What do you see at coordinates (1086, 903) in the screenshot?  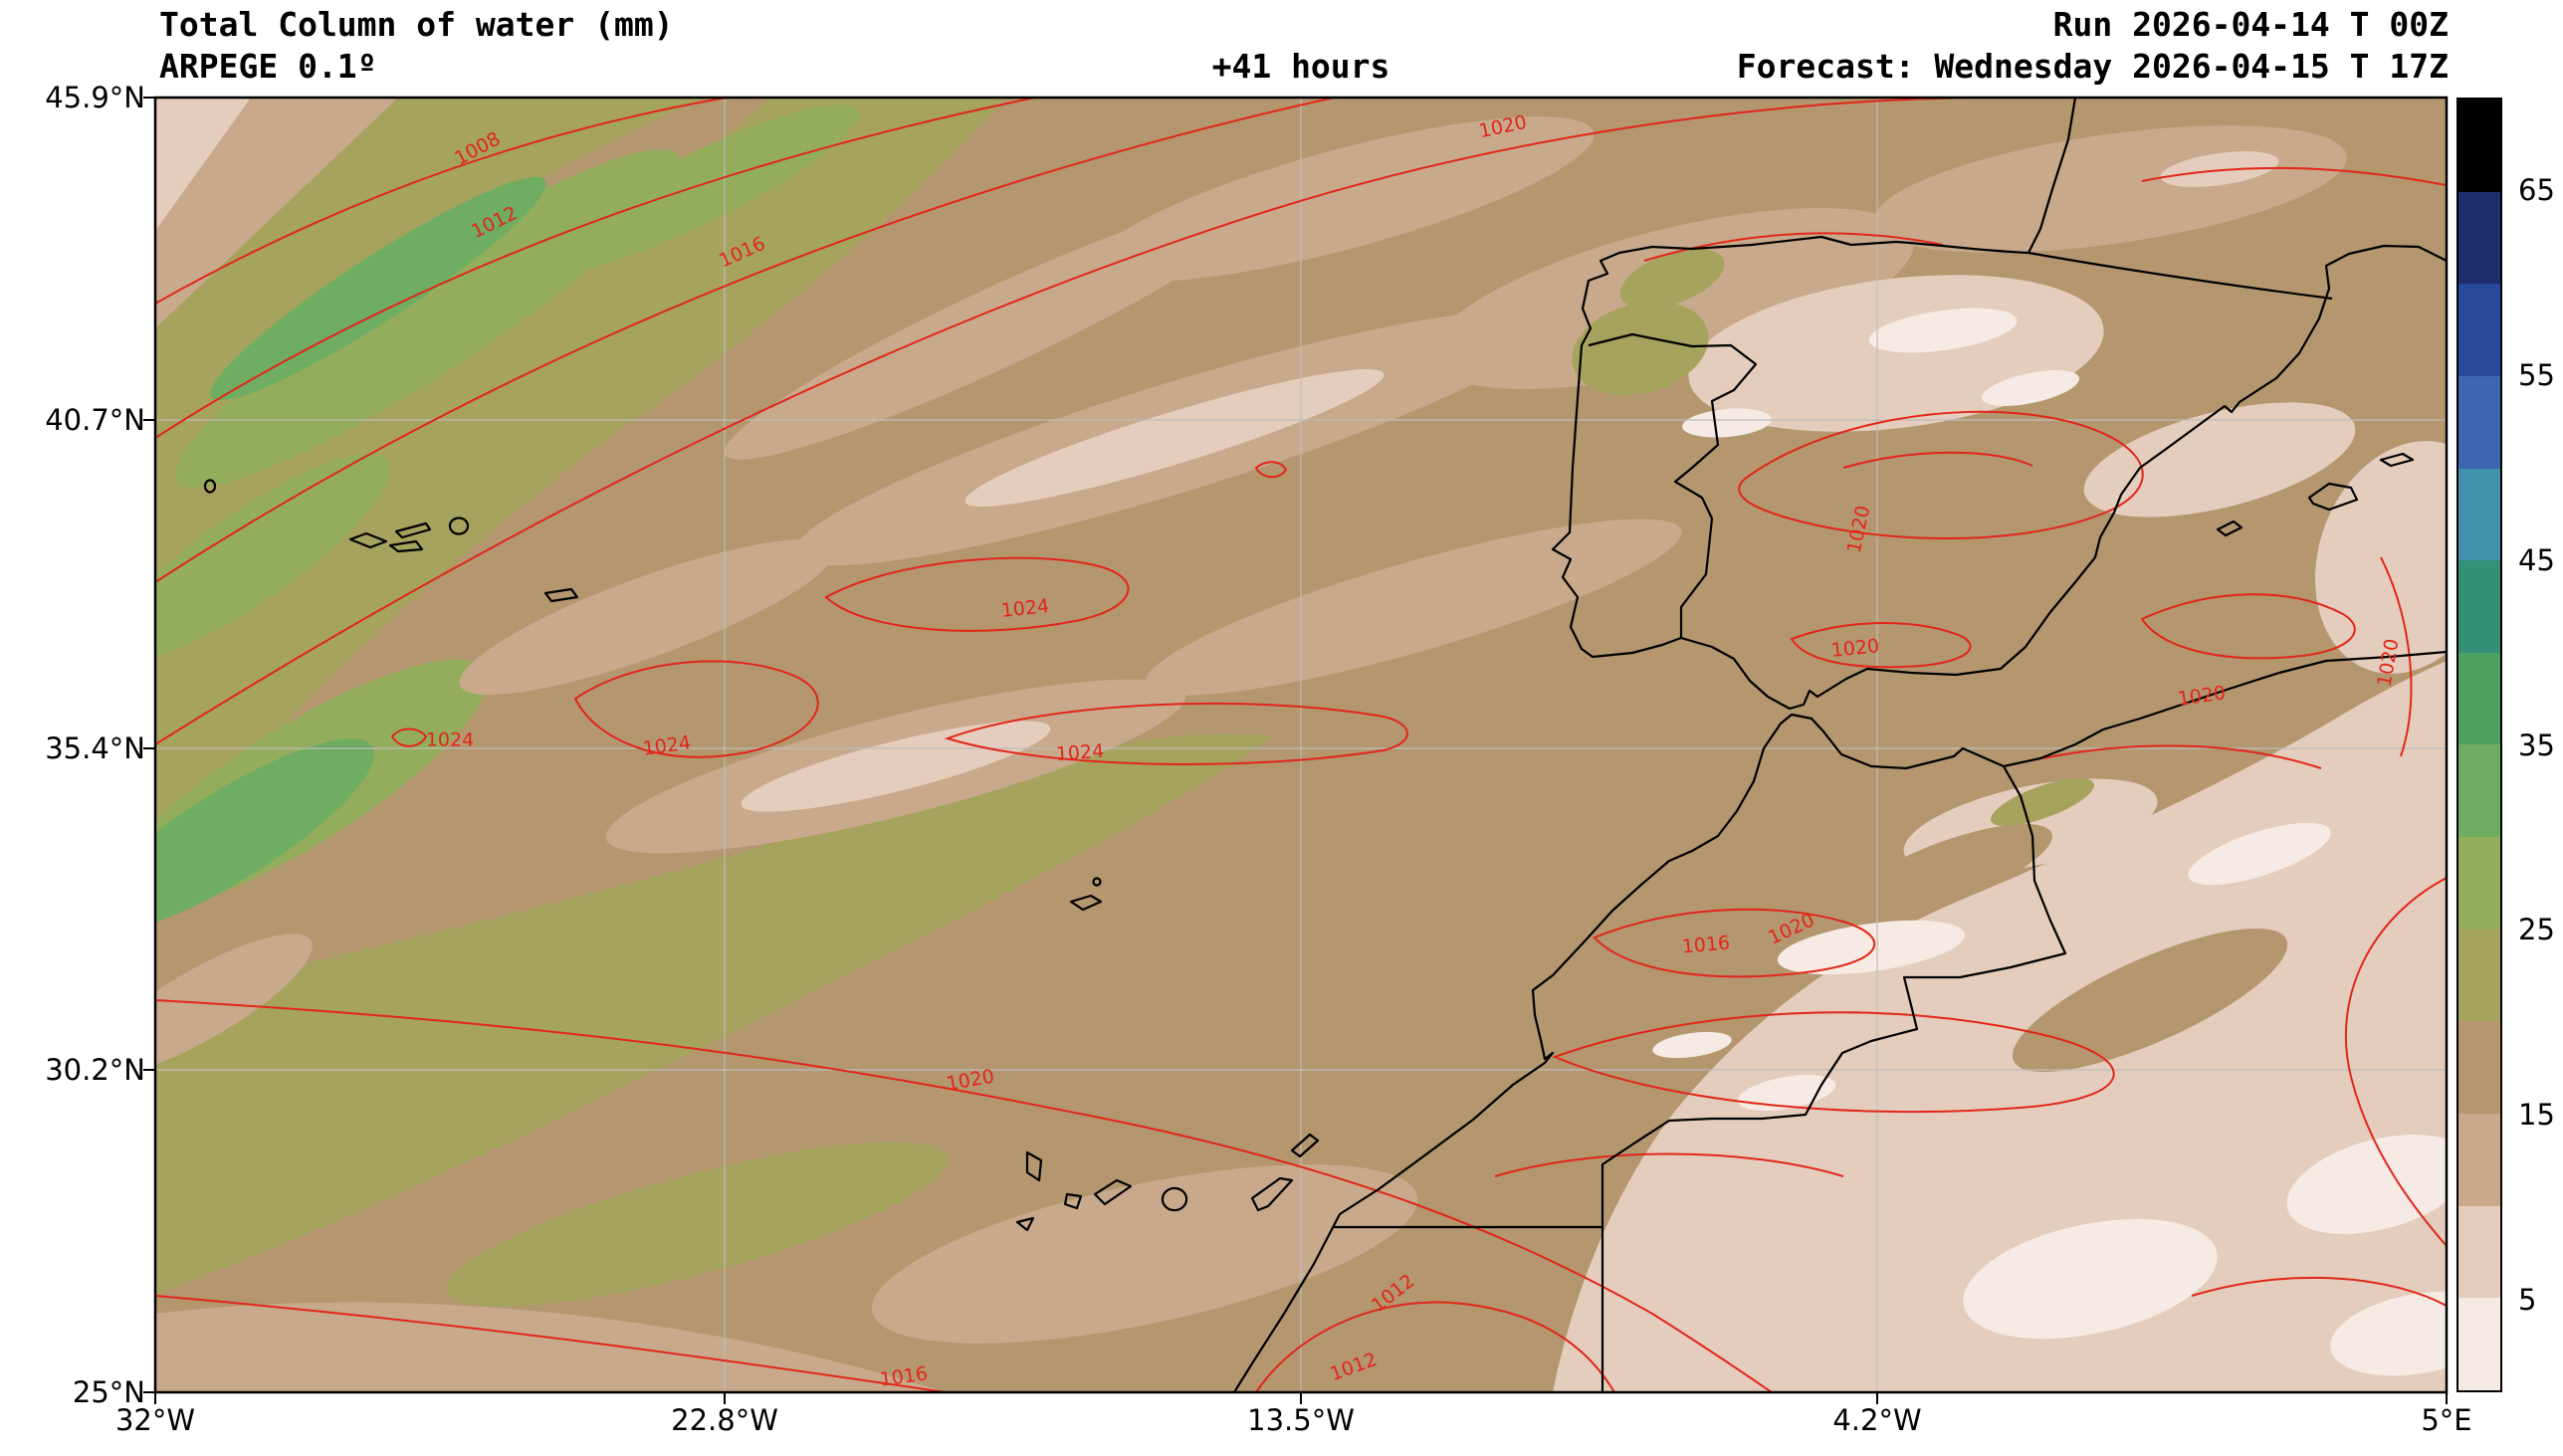 I see `island-madeira` at bounding box center [1086, 903].